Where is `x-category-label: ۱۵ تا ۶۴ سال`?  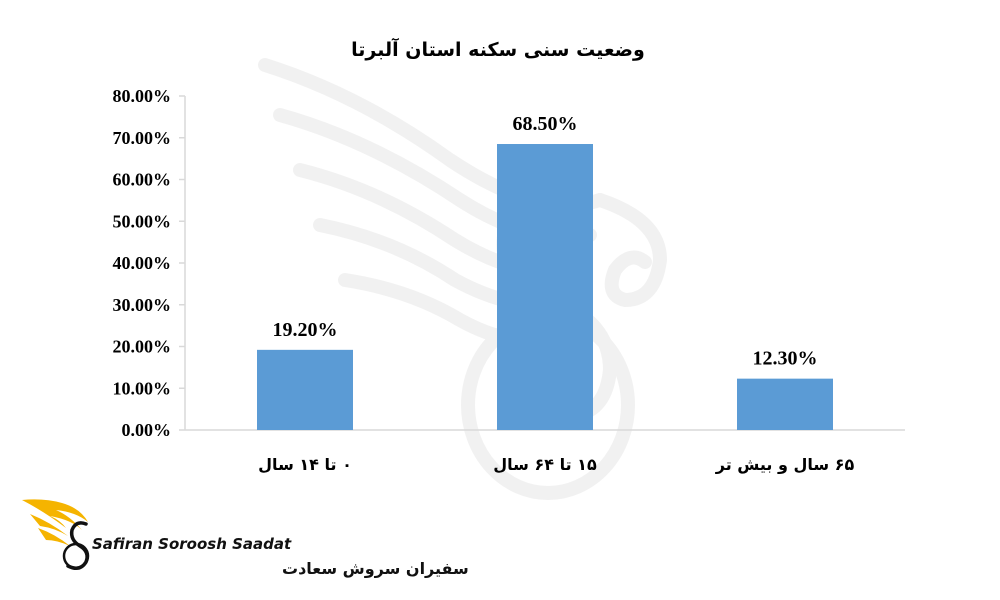
x-category-label: ۱۵ تا ۶۴ سال is located at coordinates (545, 464).